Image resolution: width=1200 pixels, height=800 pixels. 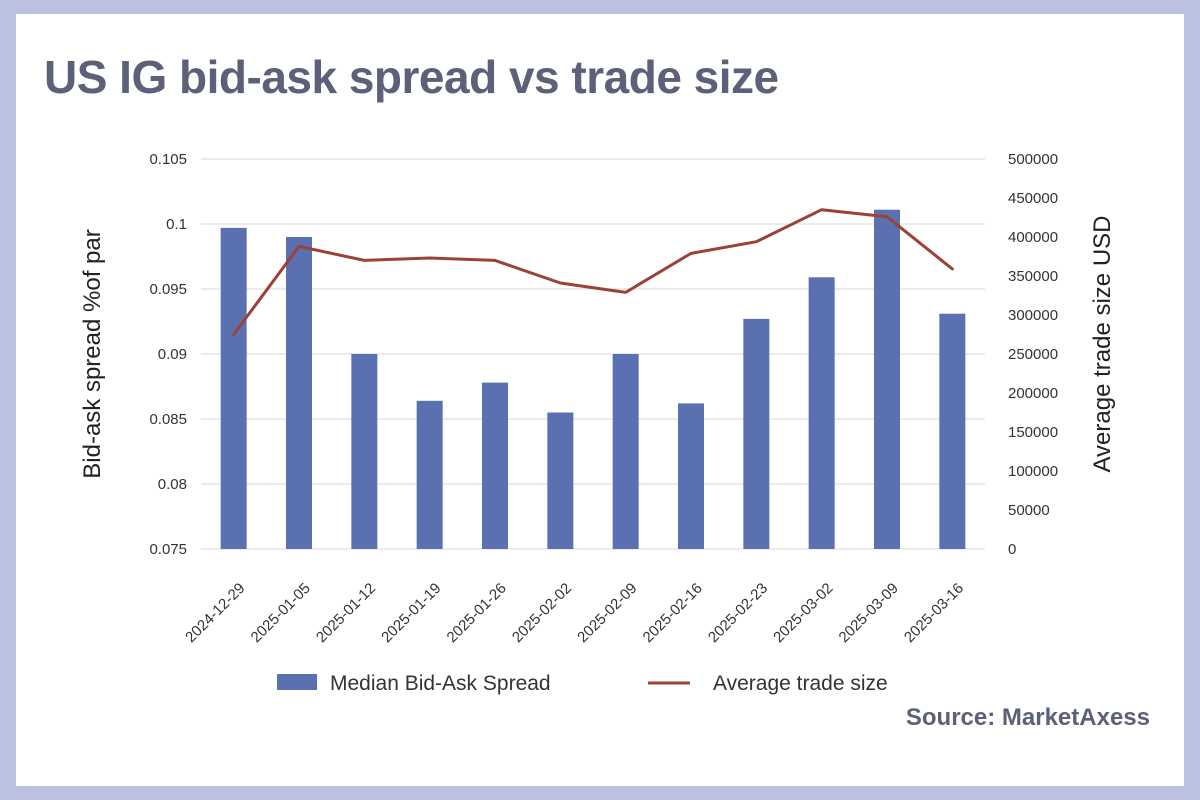 What do you see at coordinates (1029, 510) in the screenshot?
I see `y2-tick-label: 50000` at bounding box center [1029, 510].